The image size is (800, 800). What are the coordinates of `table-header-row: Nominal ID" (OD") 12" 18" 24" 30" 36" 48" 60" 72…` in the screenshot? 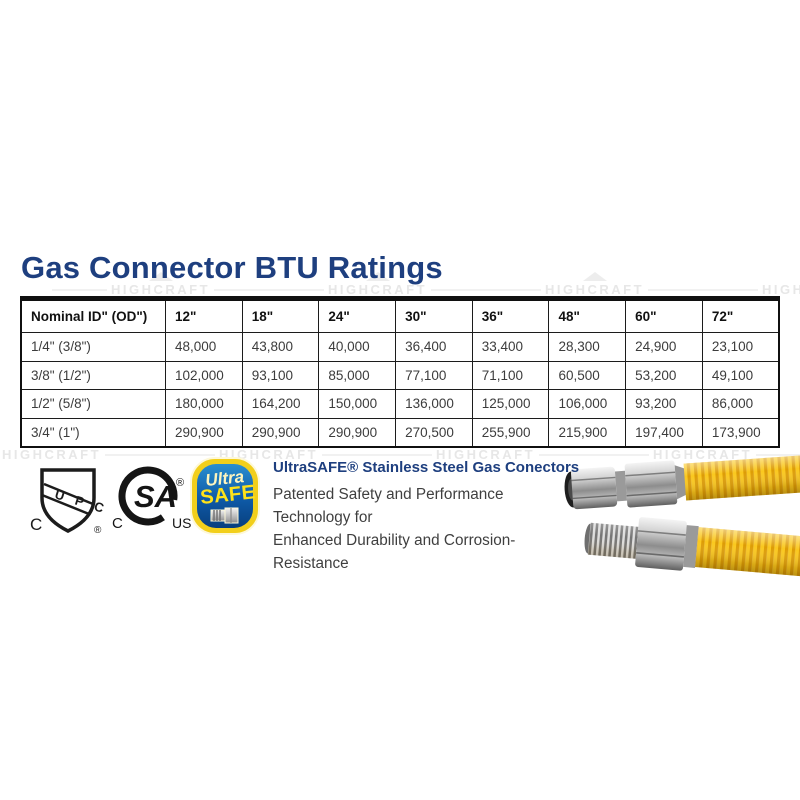 It's located at (400, 315).